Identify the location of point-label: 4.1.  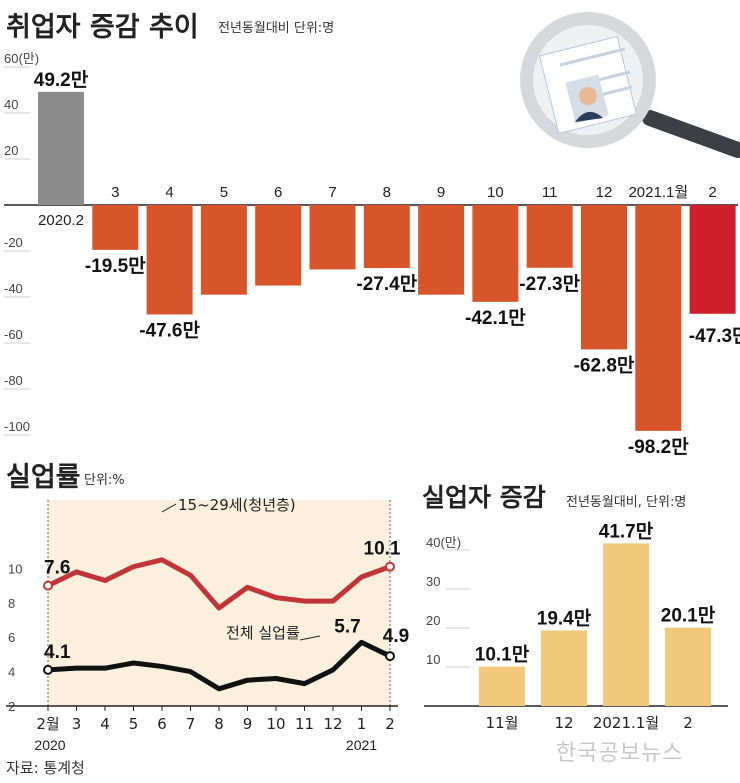
(57, 652).